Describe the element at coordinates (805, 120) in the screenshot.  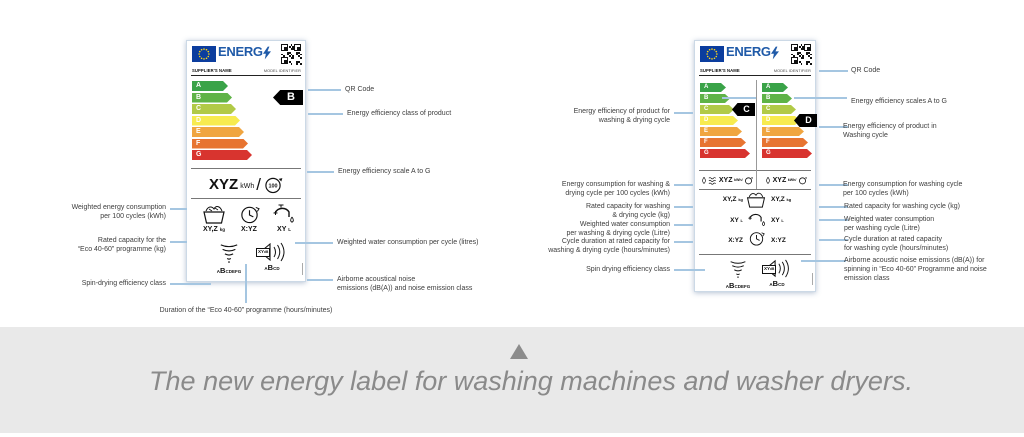
I see `class-tag-d: D` at that location.